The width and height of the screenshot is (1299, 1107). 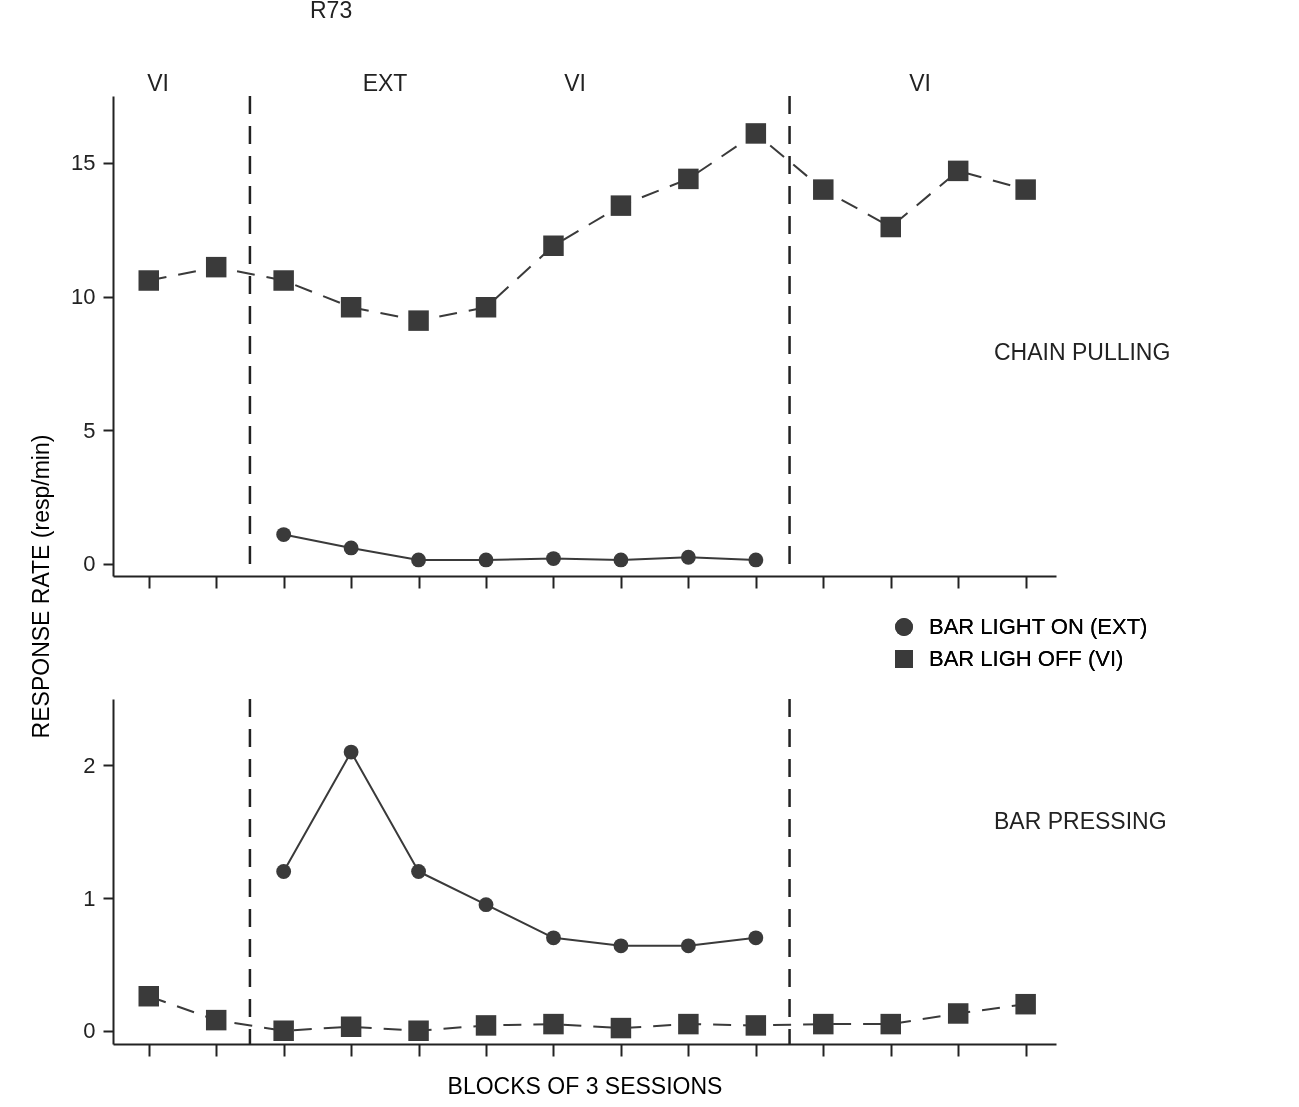 I want to click on x-axis-title: BLOCKS OF 3 SESSIONS, so click(x=585, y=1085).